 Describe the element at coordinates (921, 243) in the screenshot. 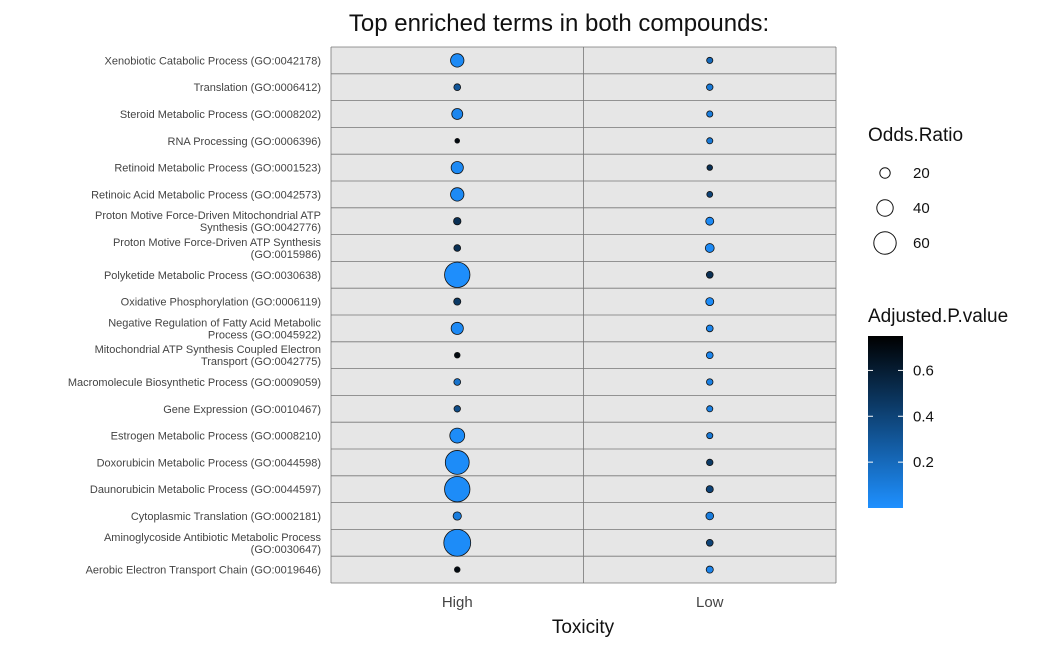

I see `size-legend-label: 60` at that location.